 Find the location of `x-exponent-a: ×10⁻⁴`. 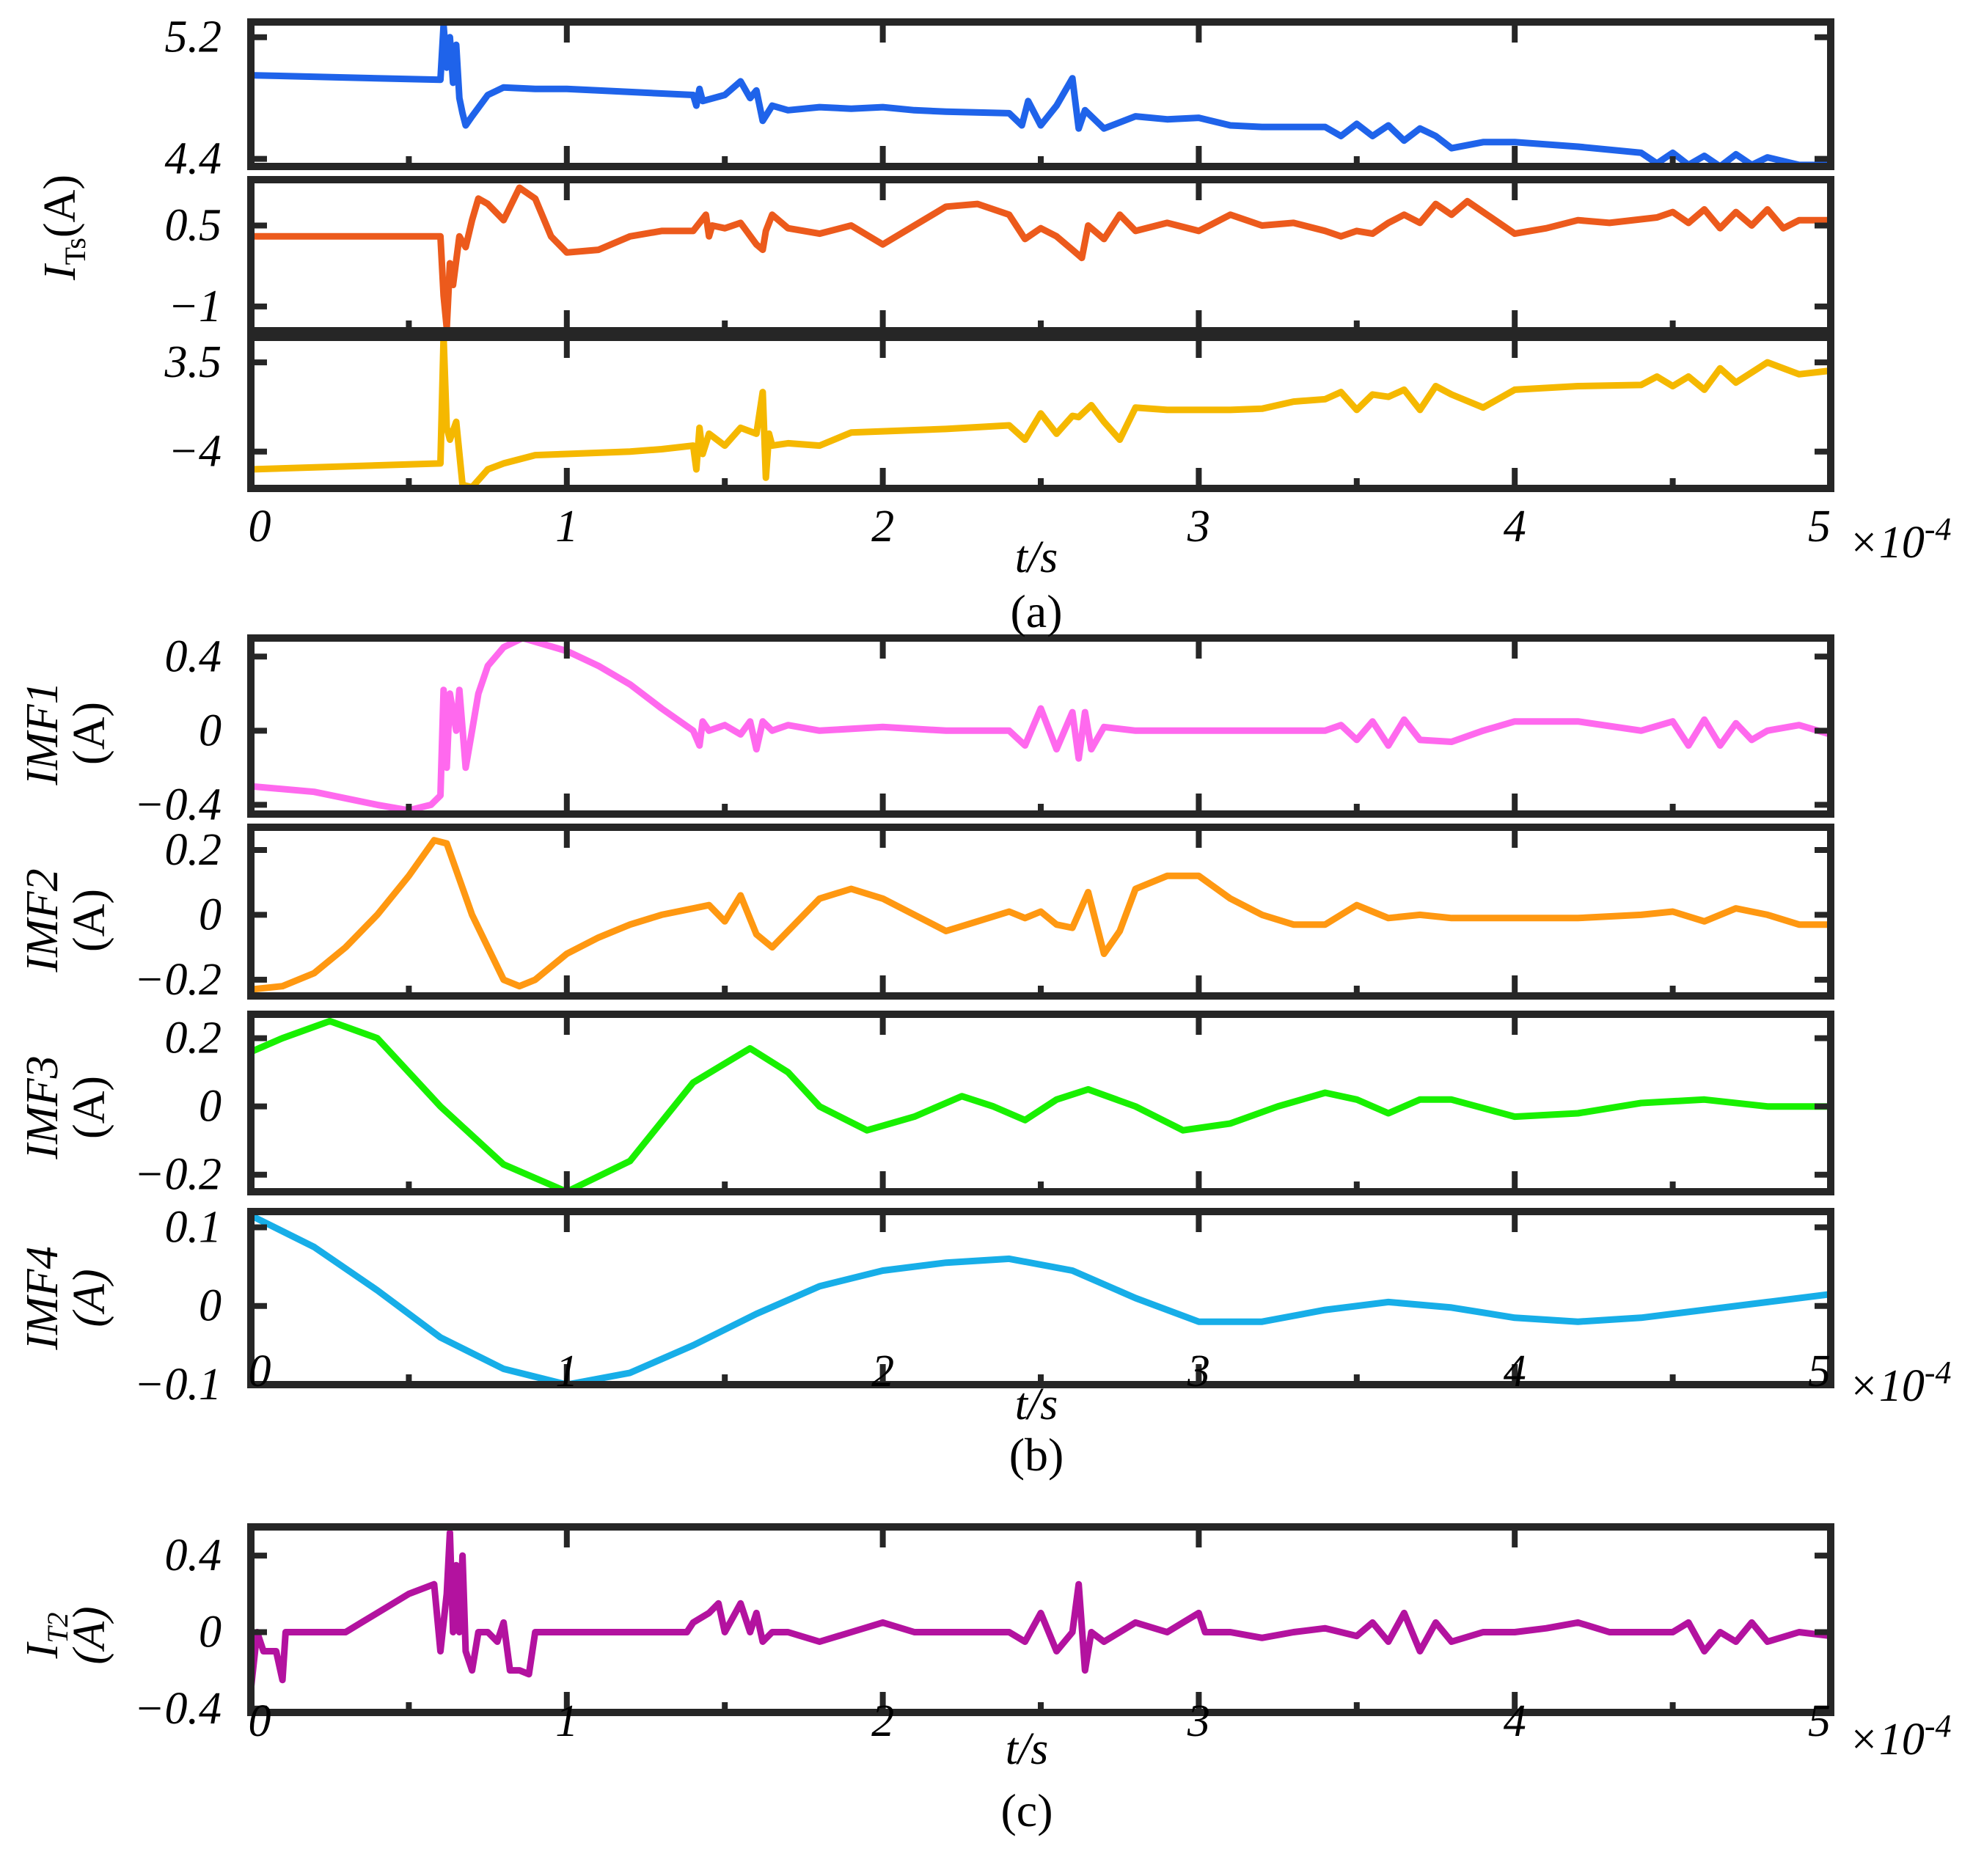

x-exponent-a: ×10⁻⁴ is located at coordinates (1900, 539).